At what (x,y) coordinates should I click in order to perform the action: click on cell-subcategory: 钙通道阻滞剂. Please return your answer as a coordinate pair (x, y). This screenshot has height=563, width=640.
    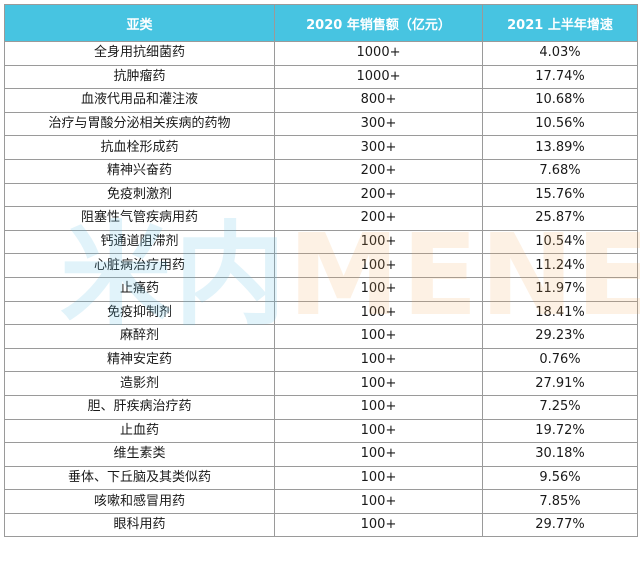
    Looking at the image, I should click on (139, 242).